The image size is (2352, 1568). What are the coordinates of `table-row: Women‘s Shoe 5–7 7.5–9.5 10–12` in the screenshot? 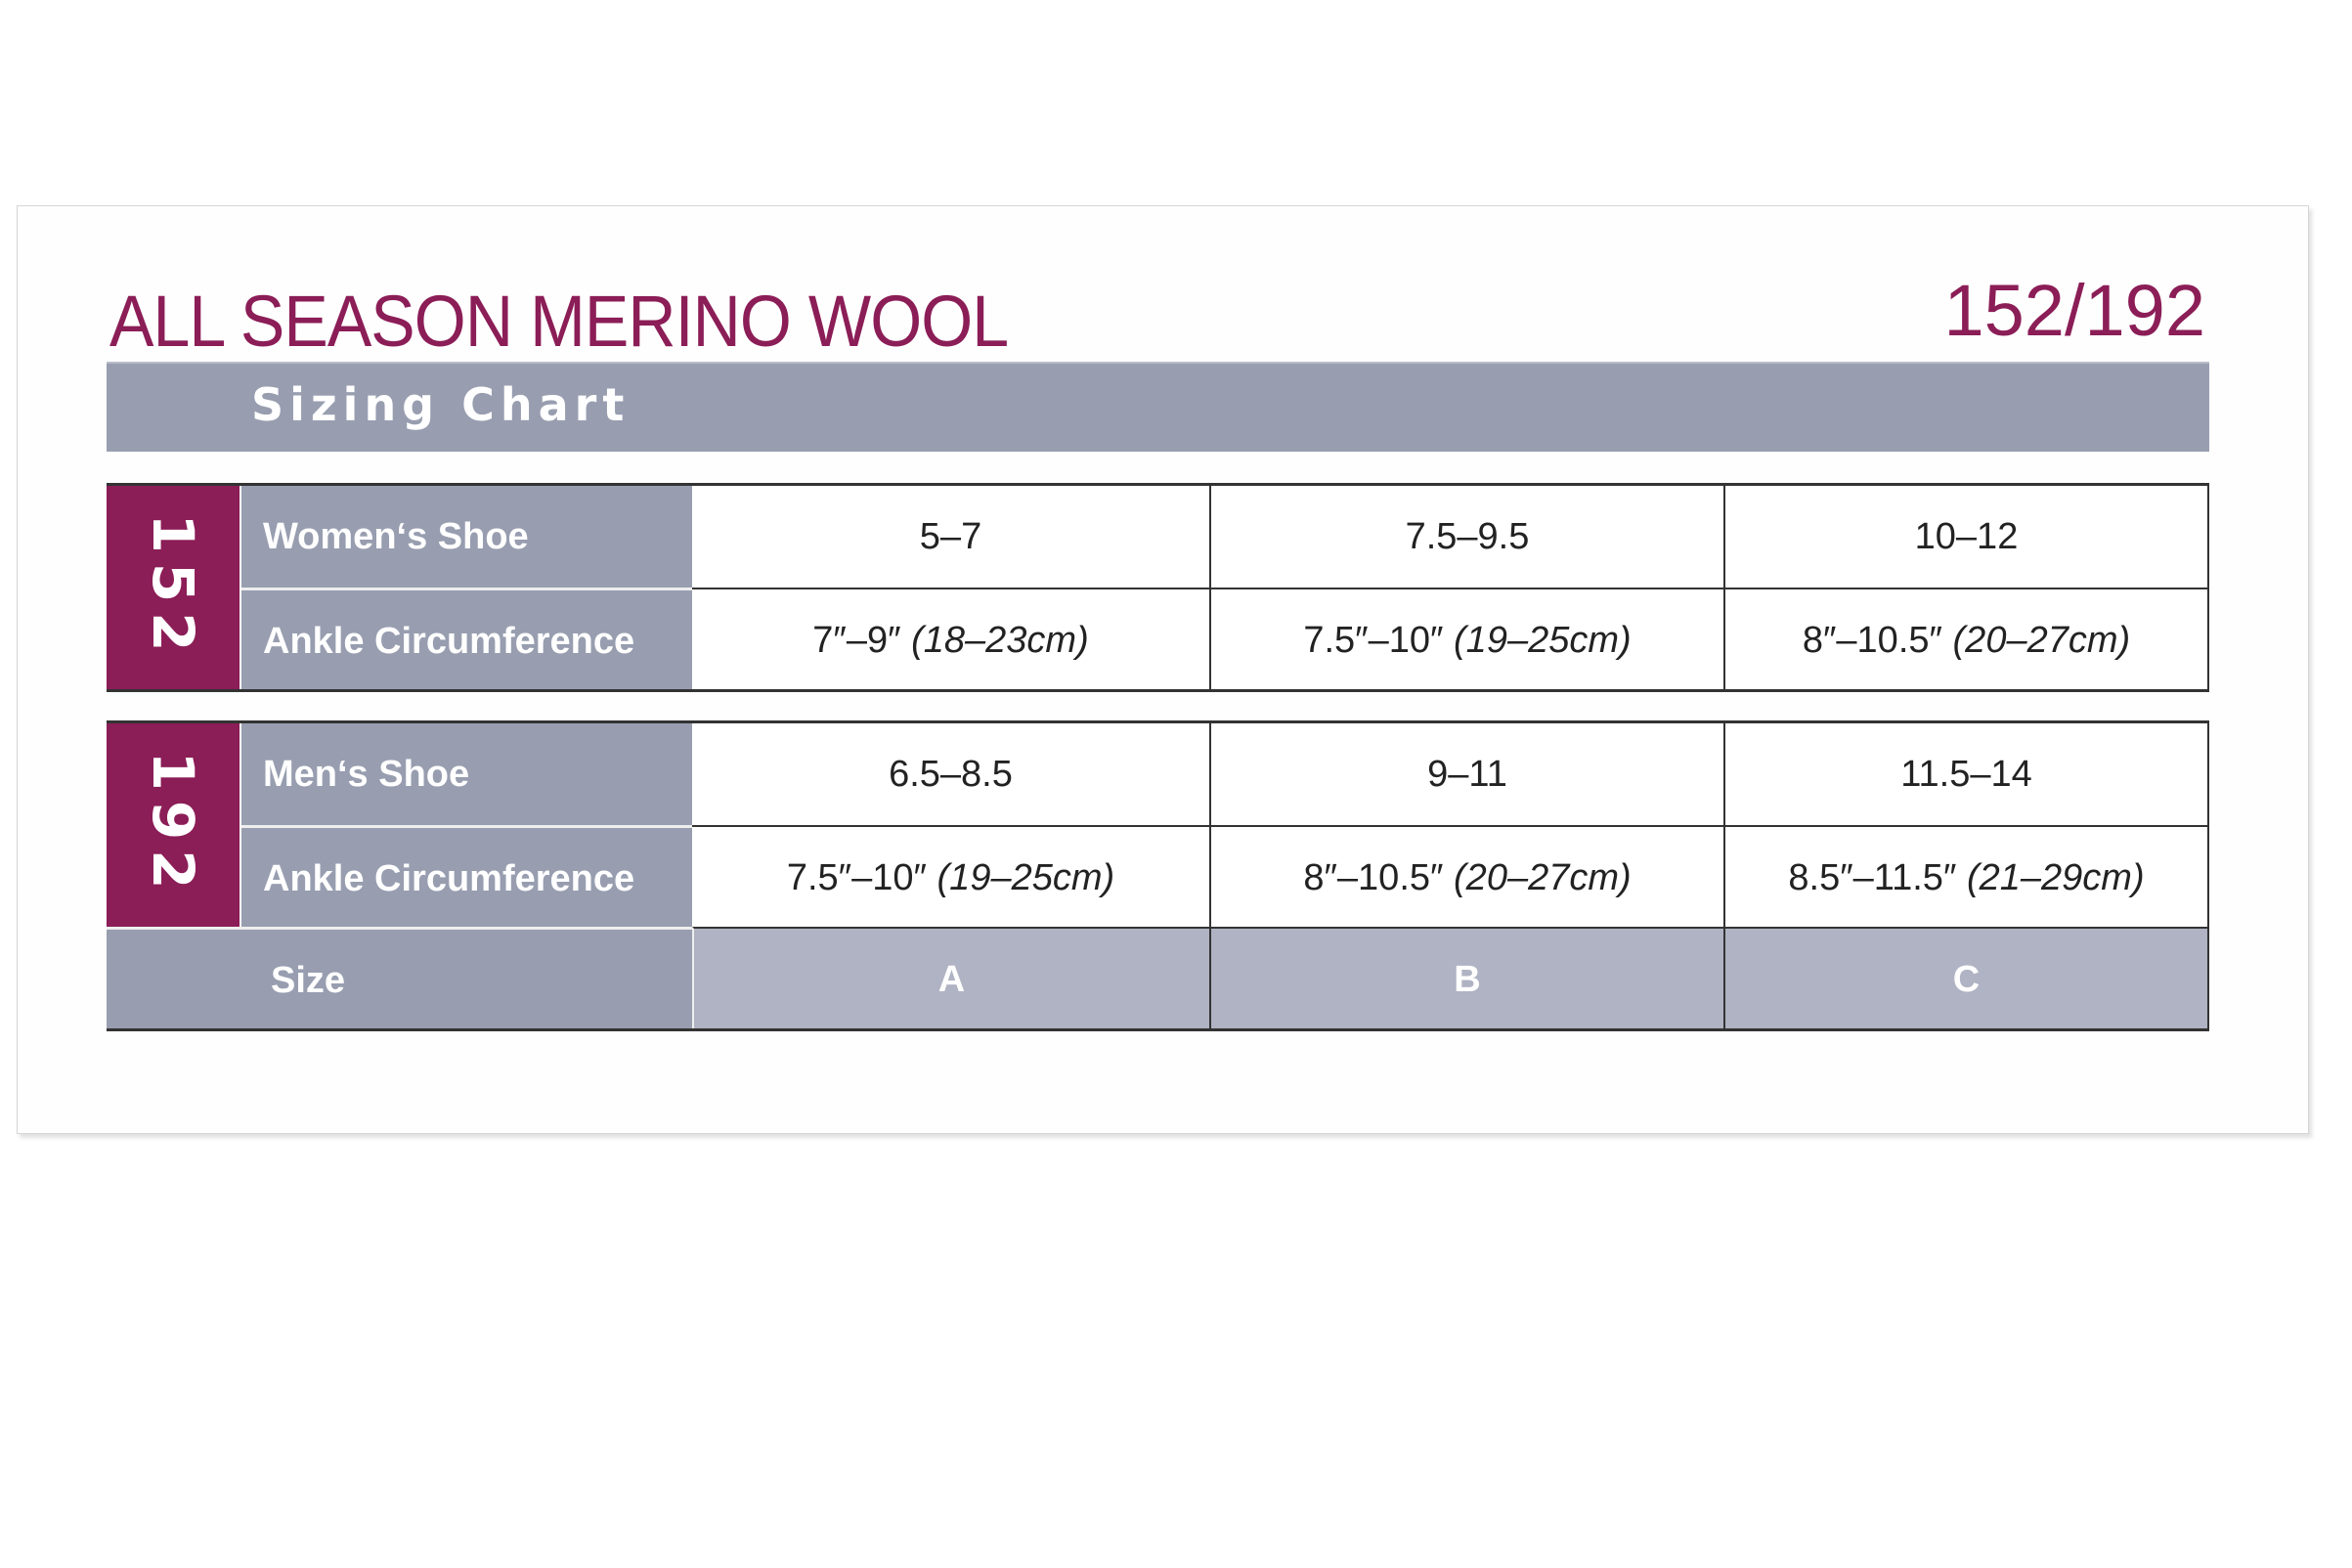 It's located at (1224, 537).